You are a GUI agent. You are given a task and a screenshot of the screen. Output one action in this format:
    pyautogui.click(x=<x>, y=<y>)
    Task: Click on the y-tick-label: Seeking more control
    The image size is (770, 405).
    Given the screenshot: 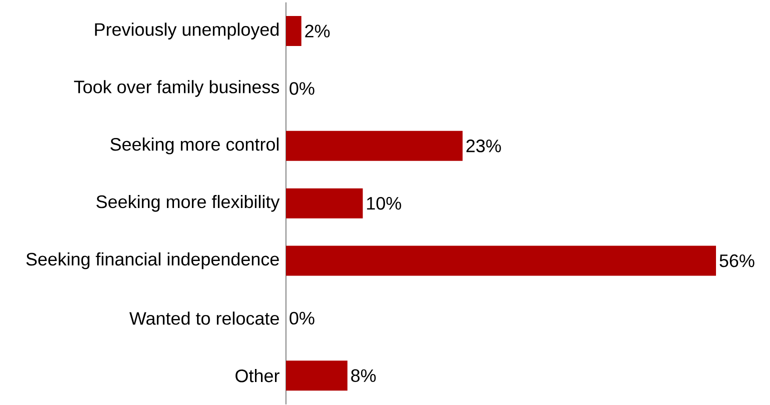 What is the action you would take?
    pyautogui.click(x=194, y=146)
    